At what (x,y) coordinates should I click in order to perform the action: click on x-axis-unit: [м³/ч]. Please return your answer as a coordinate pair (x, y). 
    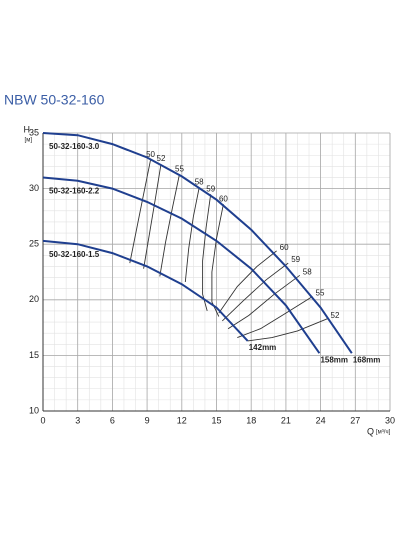
    Looking at the image, I should click on (383, 433).